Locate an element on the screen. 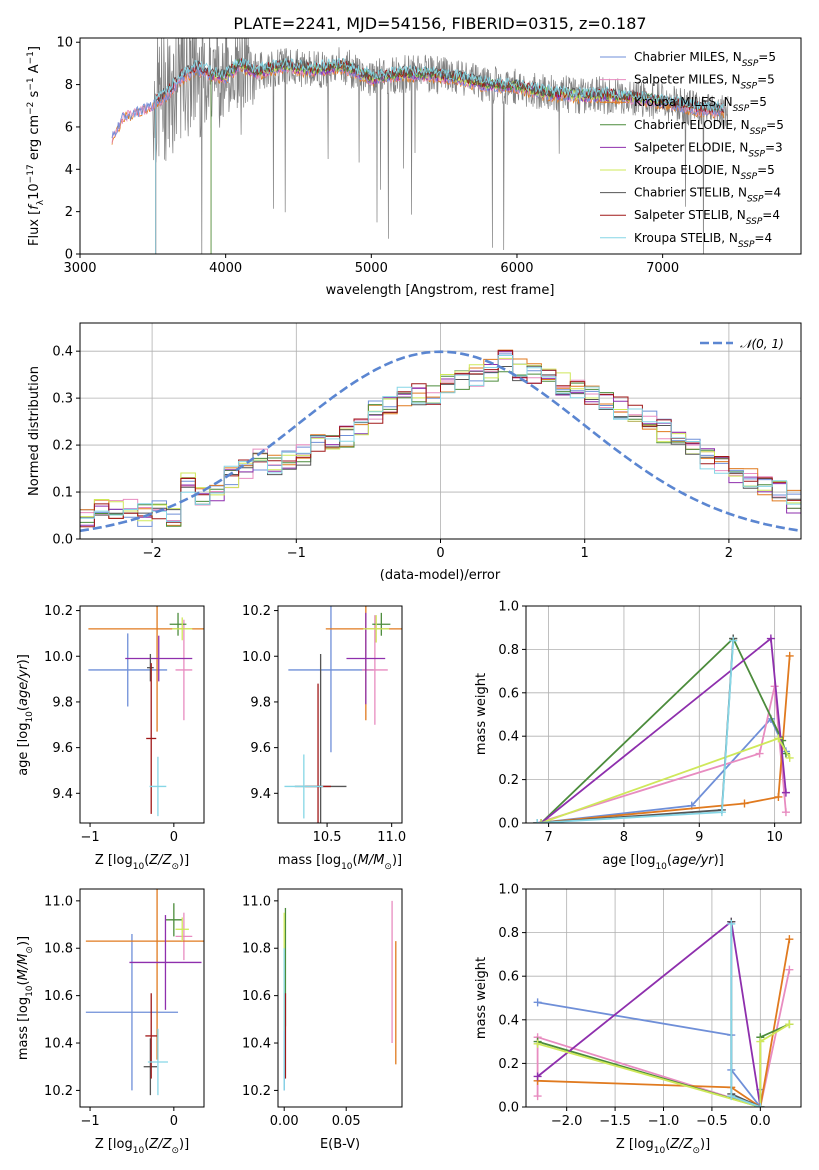 This screenshot has height=1170, width=819. y-axis-label: mass [log10(M/M⊙)] is located at coordinates (25, 998).